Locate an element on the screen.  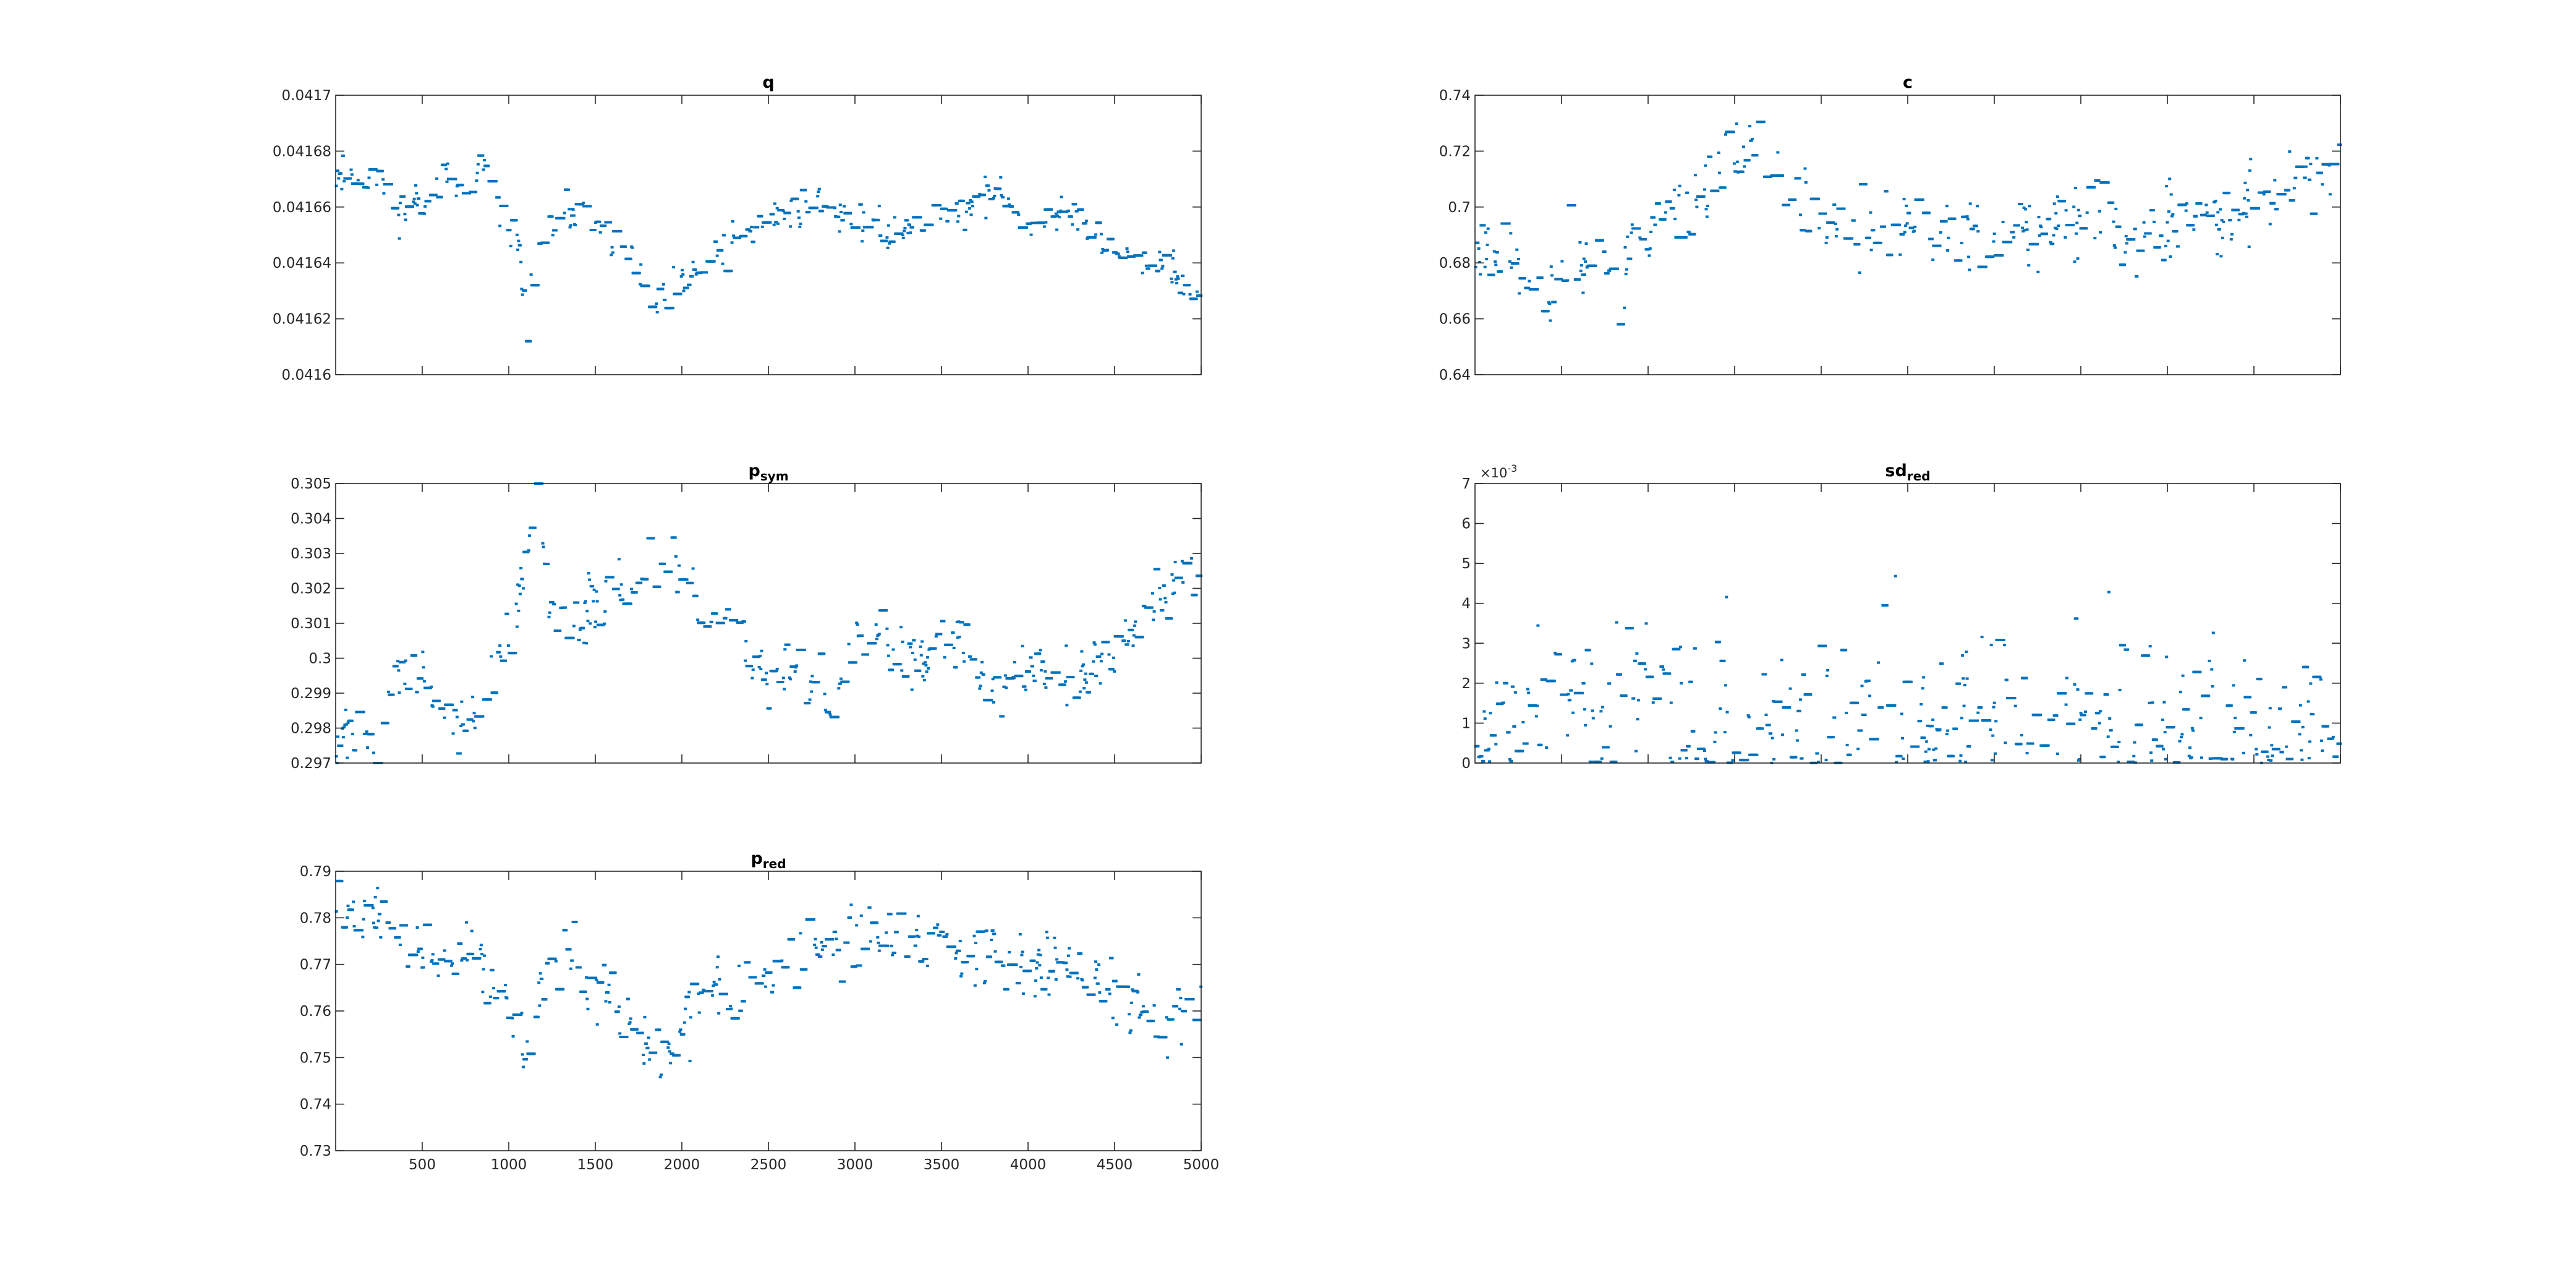
y-tick-label: 0.04166 is located at coordinates (302, 208).